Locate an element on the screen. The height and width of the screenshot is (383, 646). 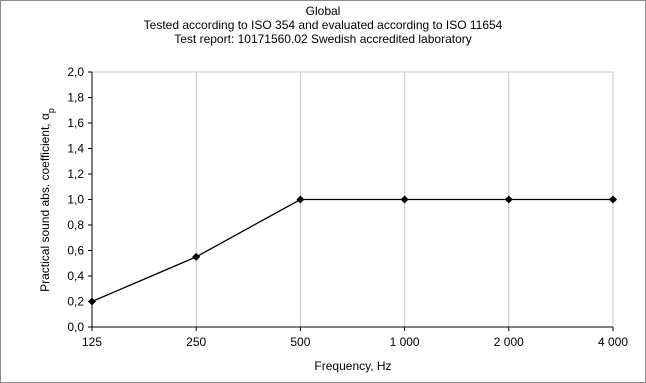
y-tick-label: 1,4 is located at coordinates (75, 149).